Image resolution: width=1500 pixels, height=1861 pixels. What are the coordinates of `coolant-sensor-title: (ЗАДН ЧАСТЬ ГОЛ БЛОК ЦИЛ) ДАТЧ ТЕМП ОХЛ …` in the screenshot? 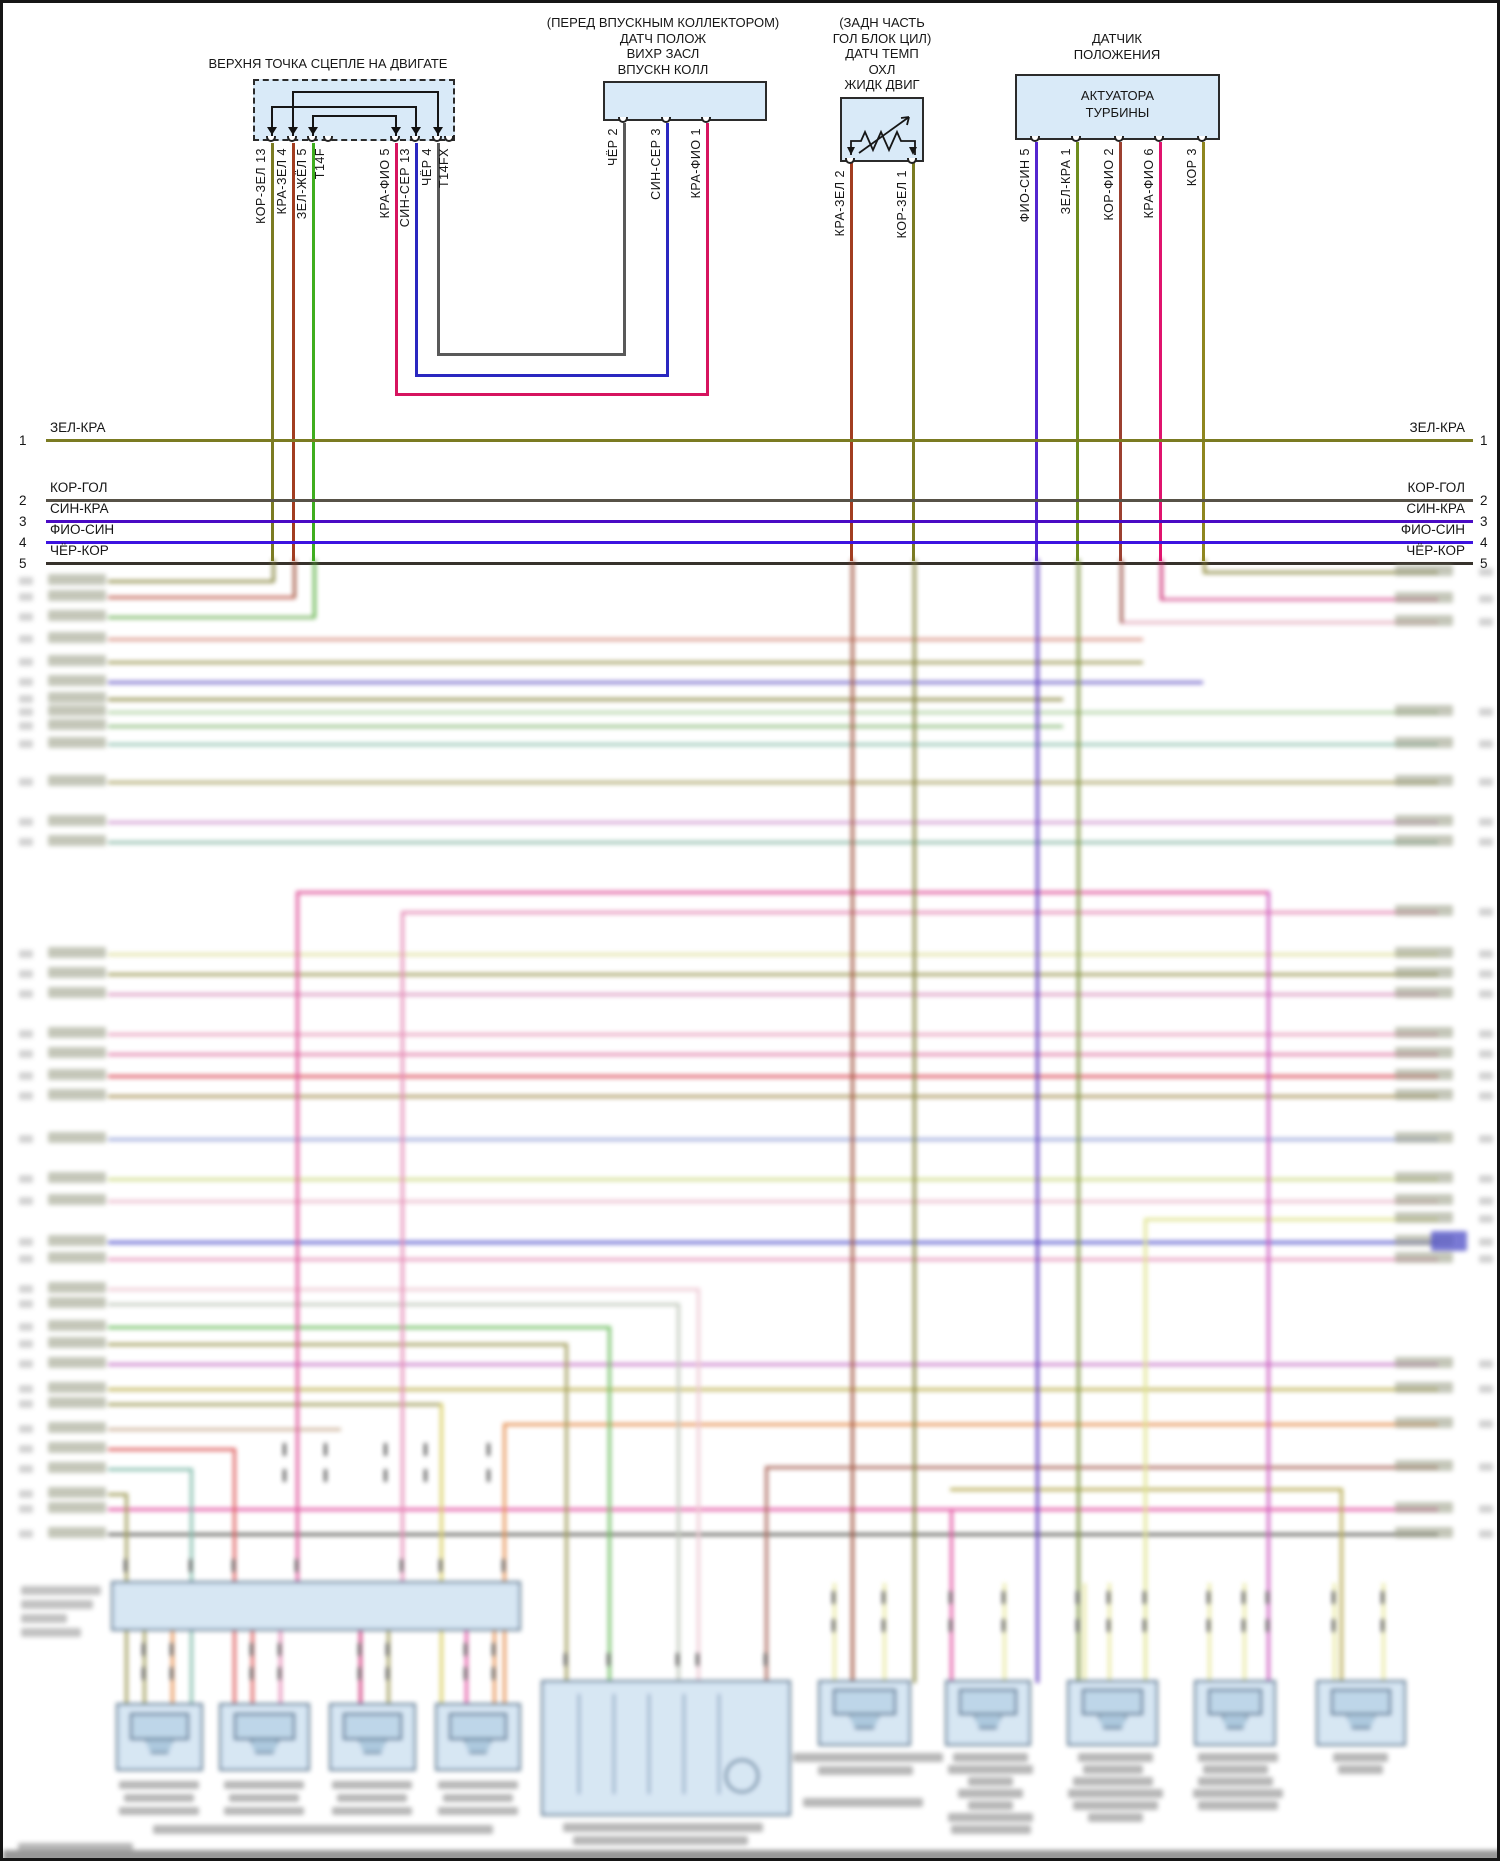 It's located at (882, 54).